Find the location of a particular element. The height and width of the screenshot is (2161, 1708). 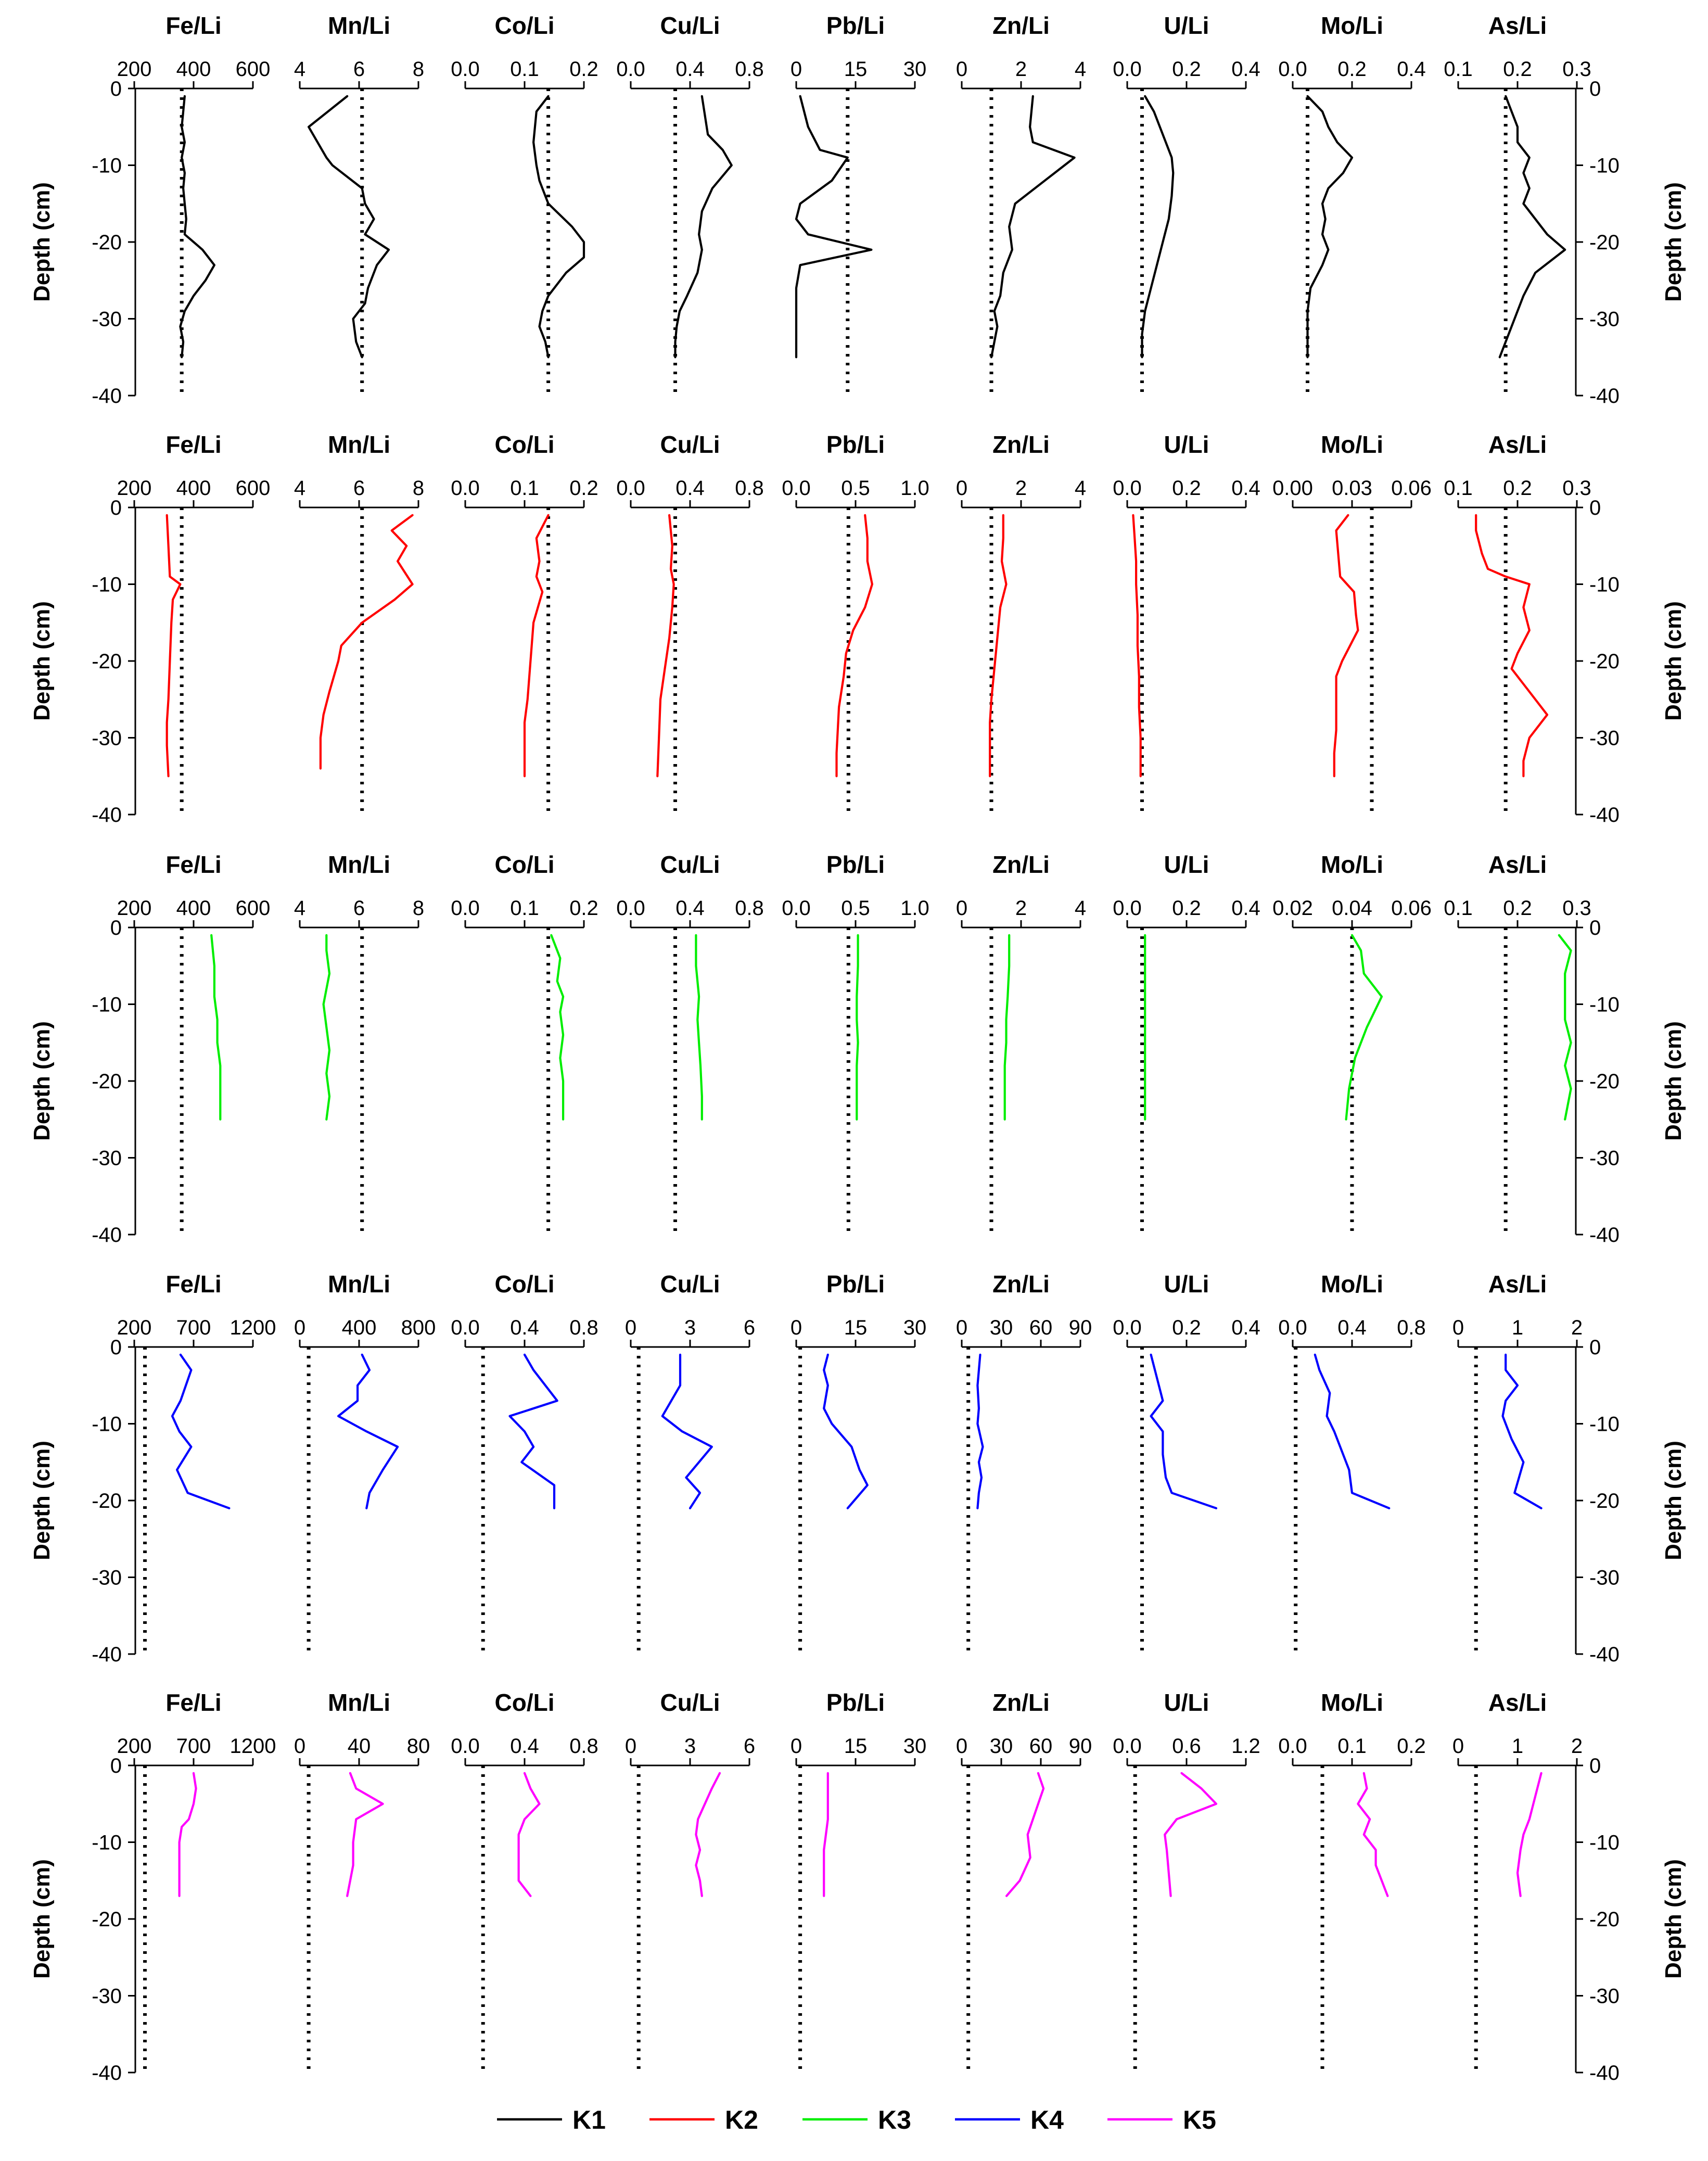

legend-label: K1 is located at coordinates (589, 2119).